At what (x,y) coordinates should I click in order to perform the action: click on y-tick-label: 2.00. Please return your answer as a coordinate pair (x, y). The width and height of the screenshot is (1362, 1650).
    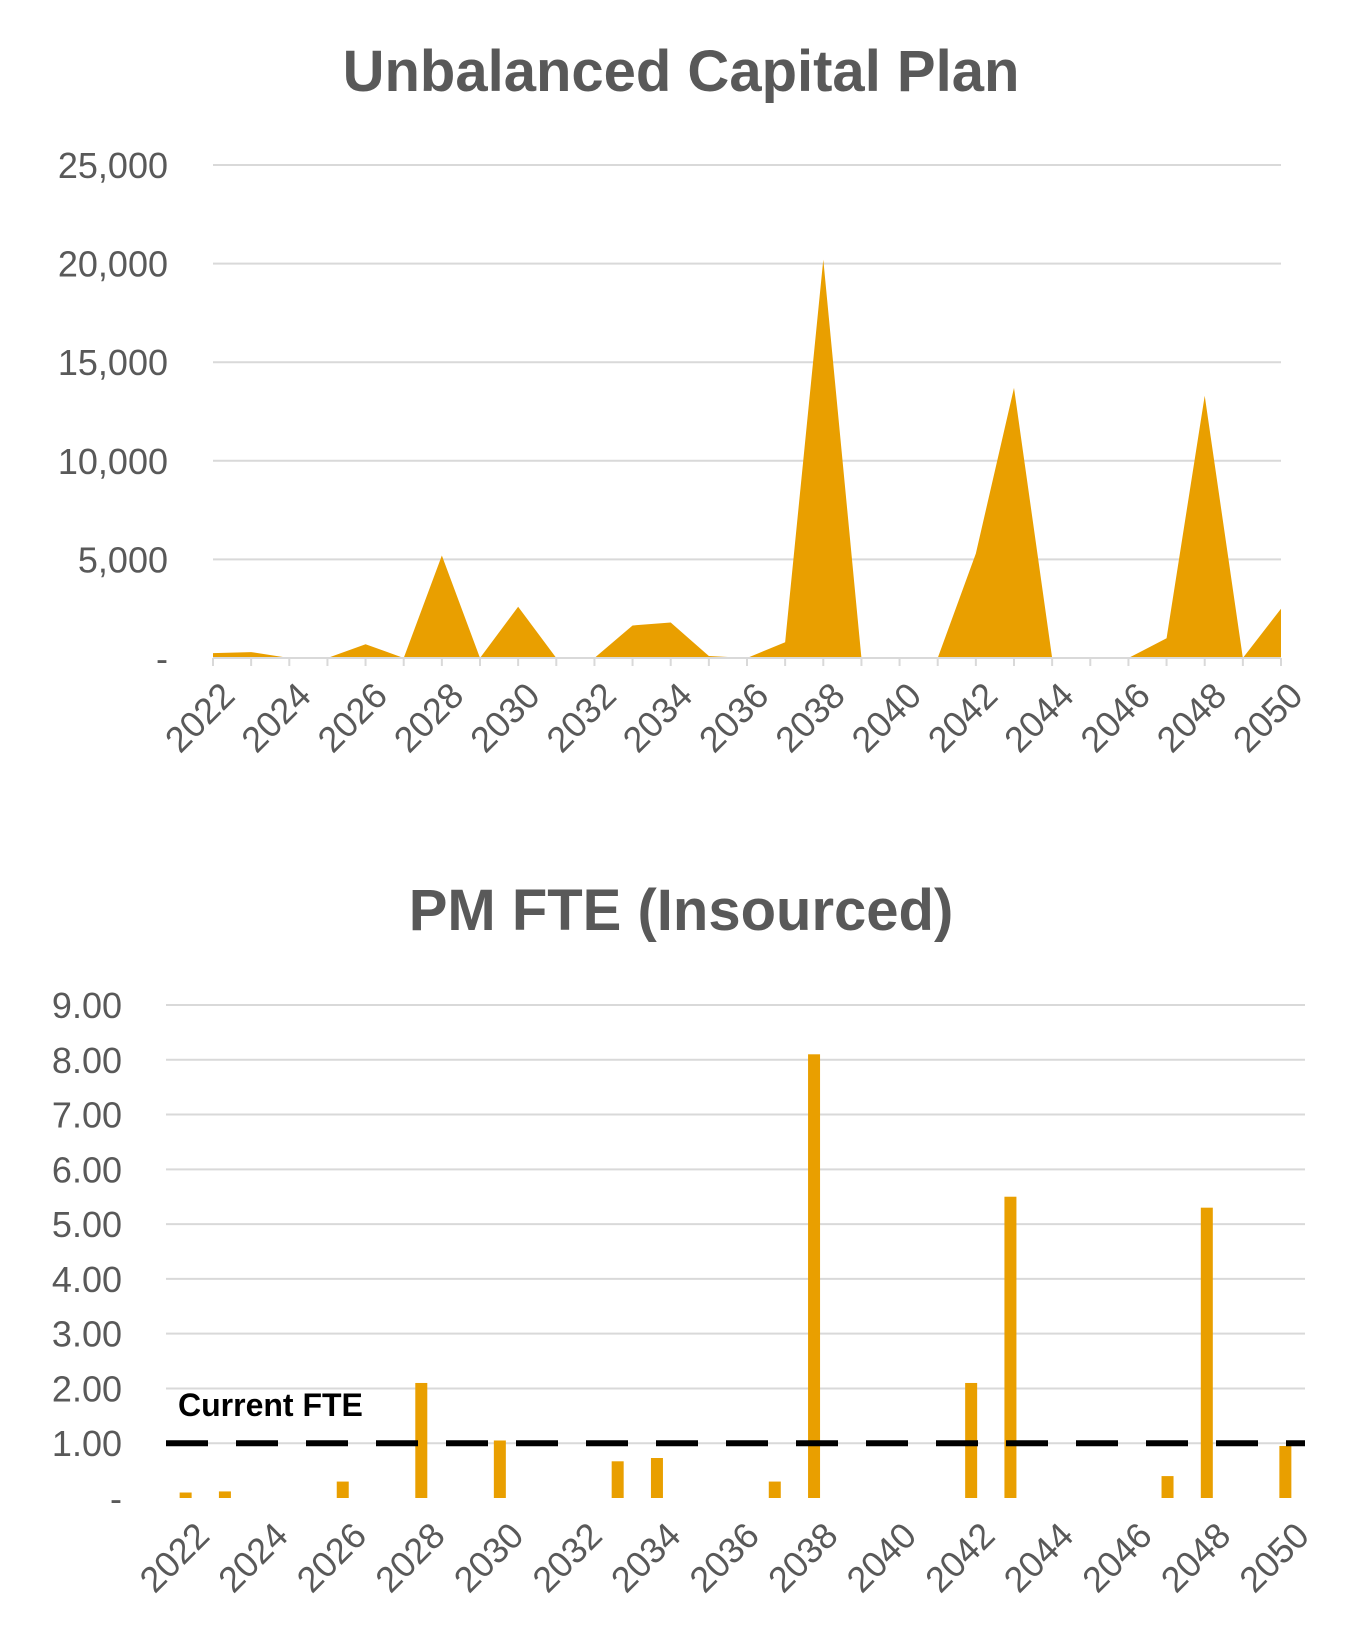
    Looking at the image, I should click on (87, 1388).